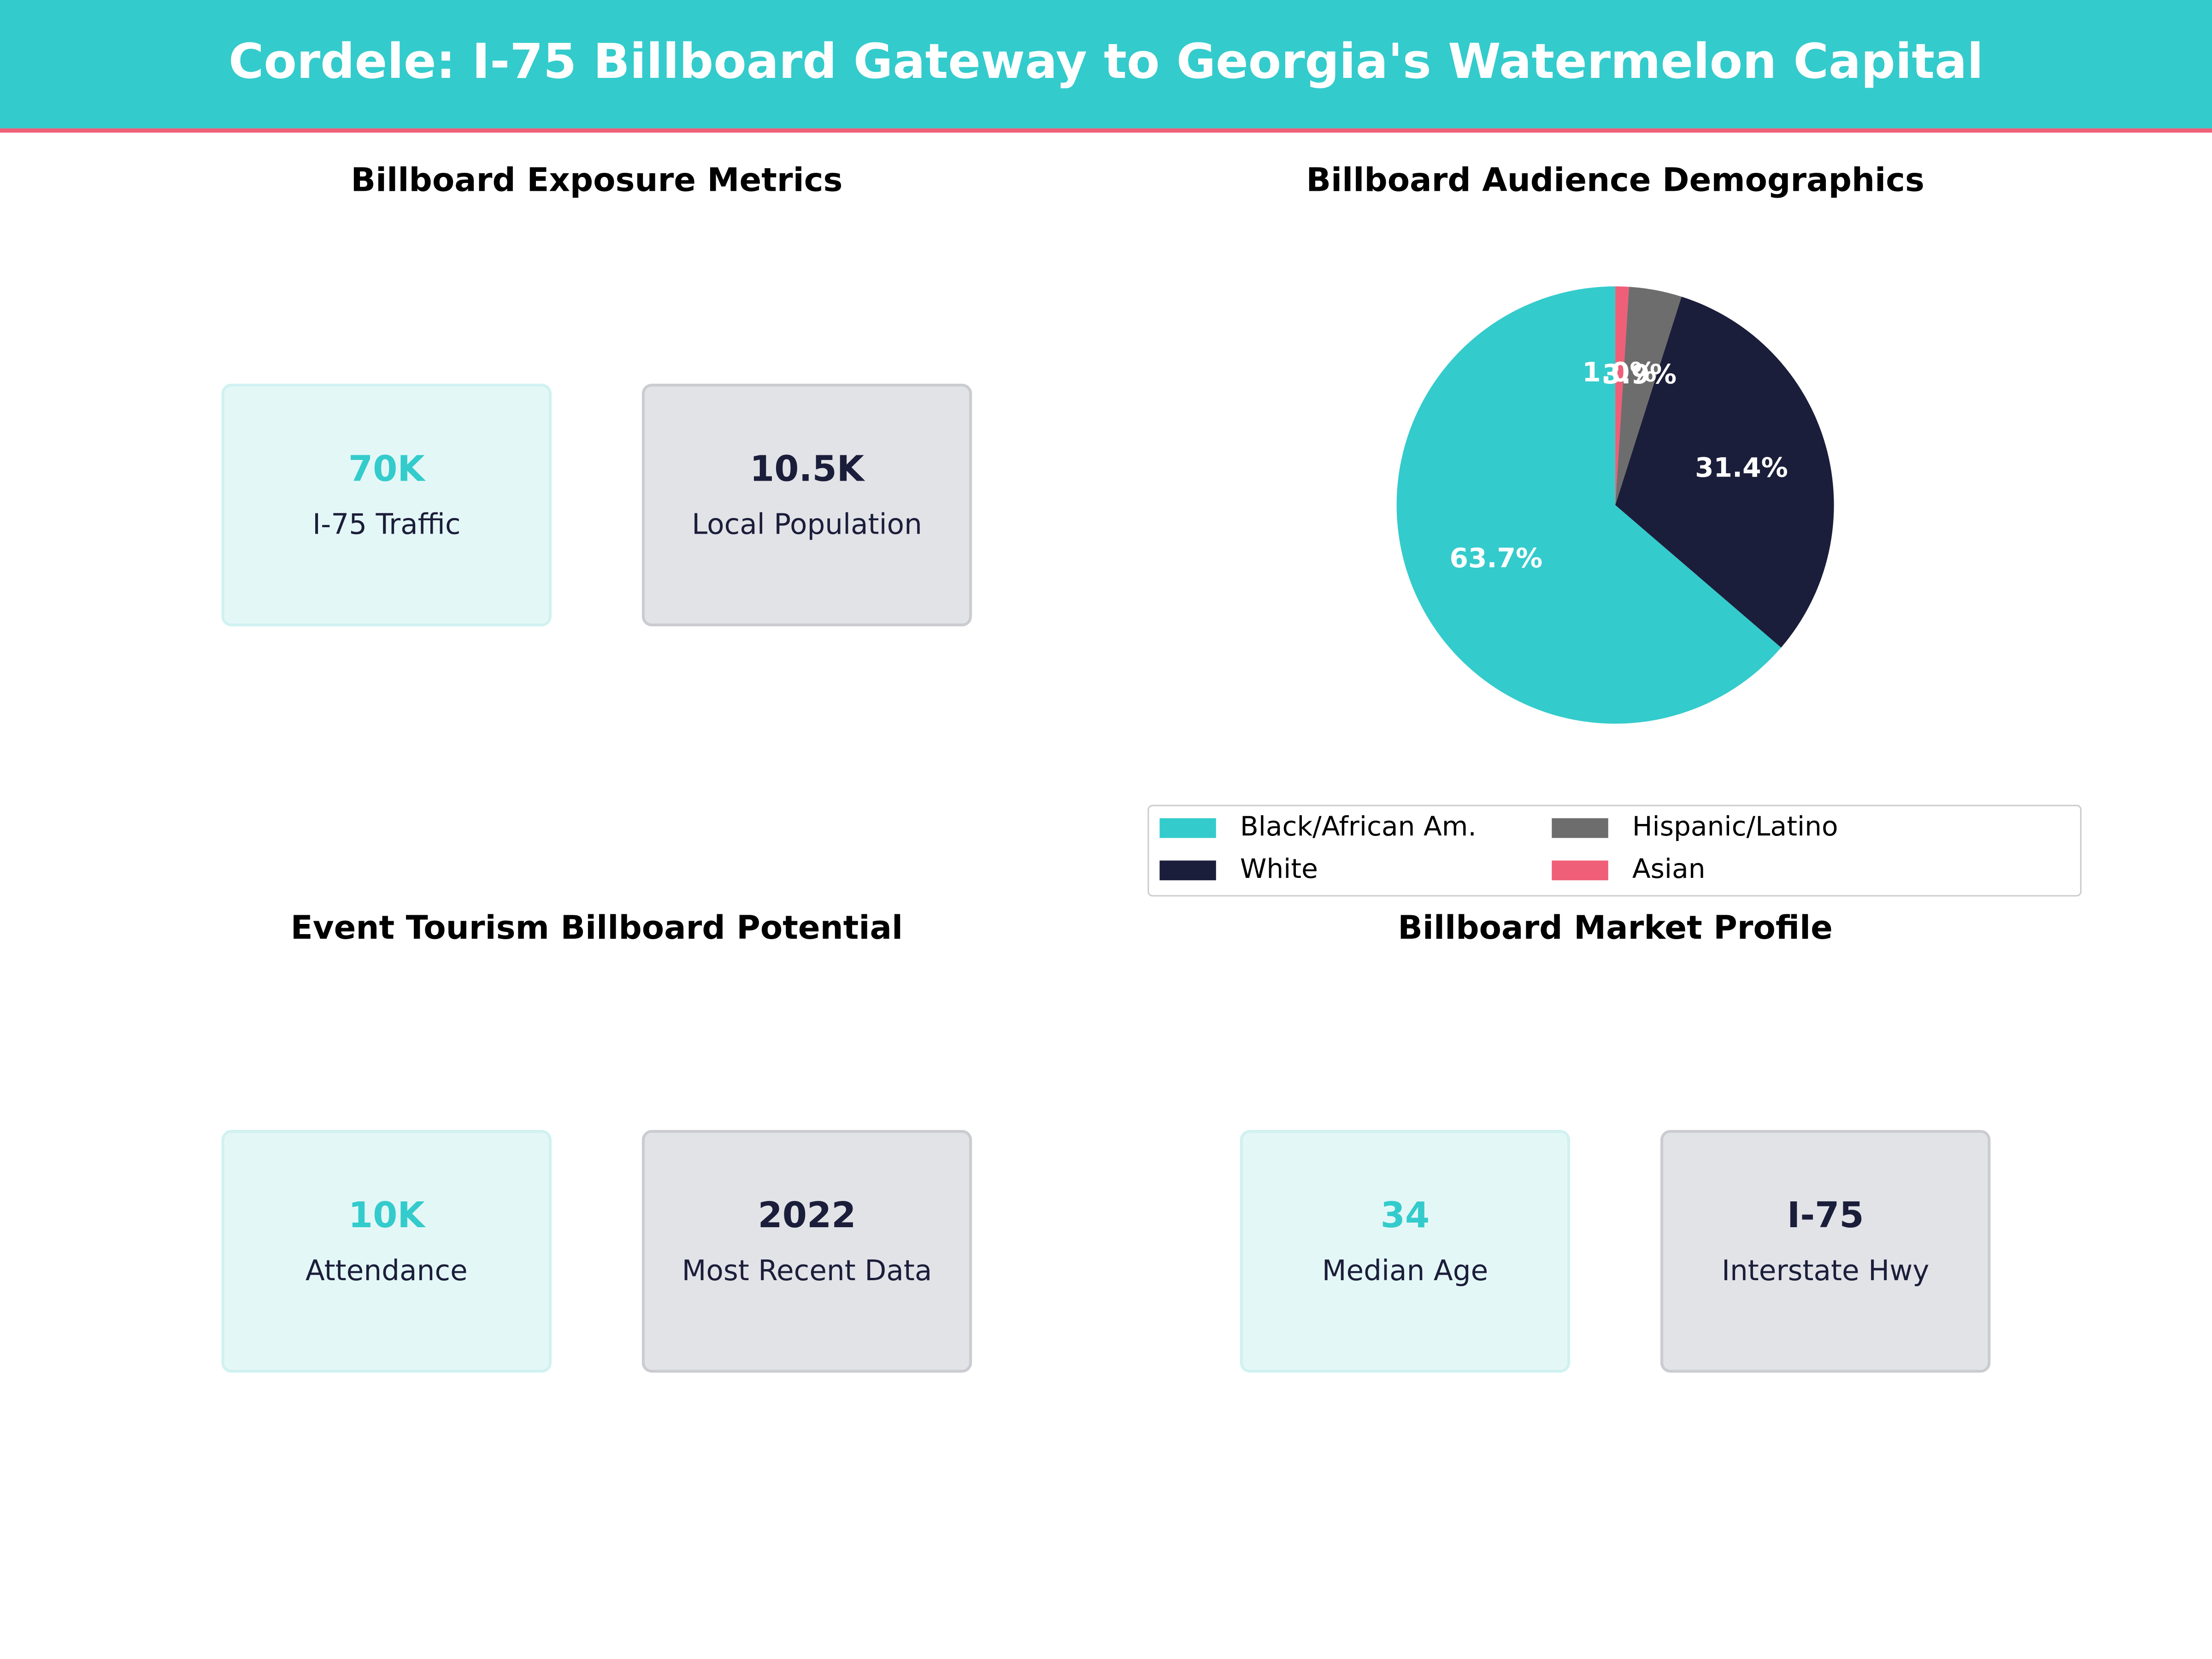  Describe the element at coordinates (1405, 1215) in the screenshot. I see `kpi-value: 34` at that location.